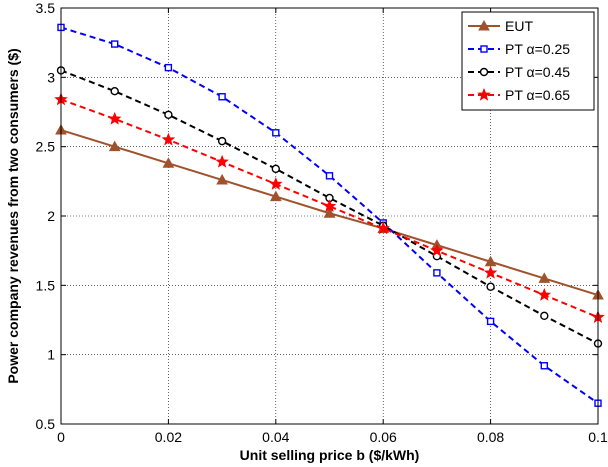 The image size is (608, 467). Describe the element at coordinates (46, 285) in the screenshot. I see `y-tick-label: 1.5` at that location.